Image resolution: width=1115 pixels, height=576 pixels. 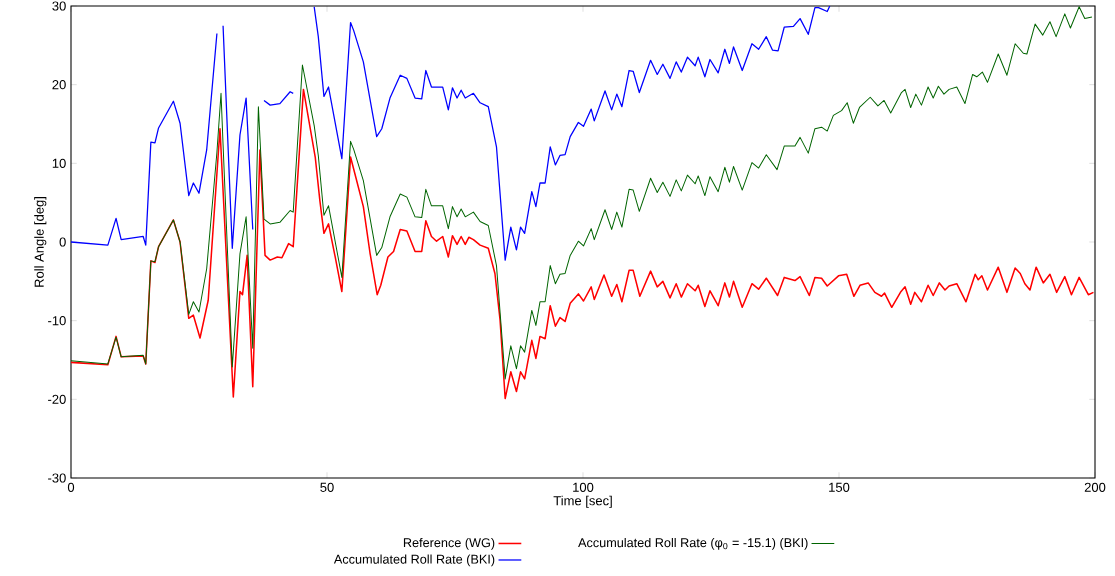 What do you see at coordinates (583, 487) in the screenshot?
I see `x-tick-label: 100` at bounding box center [583, 487].